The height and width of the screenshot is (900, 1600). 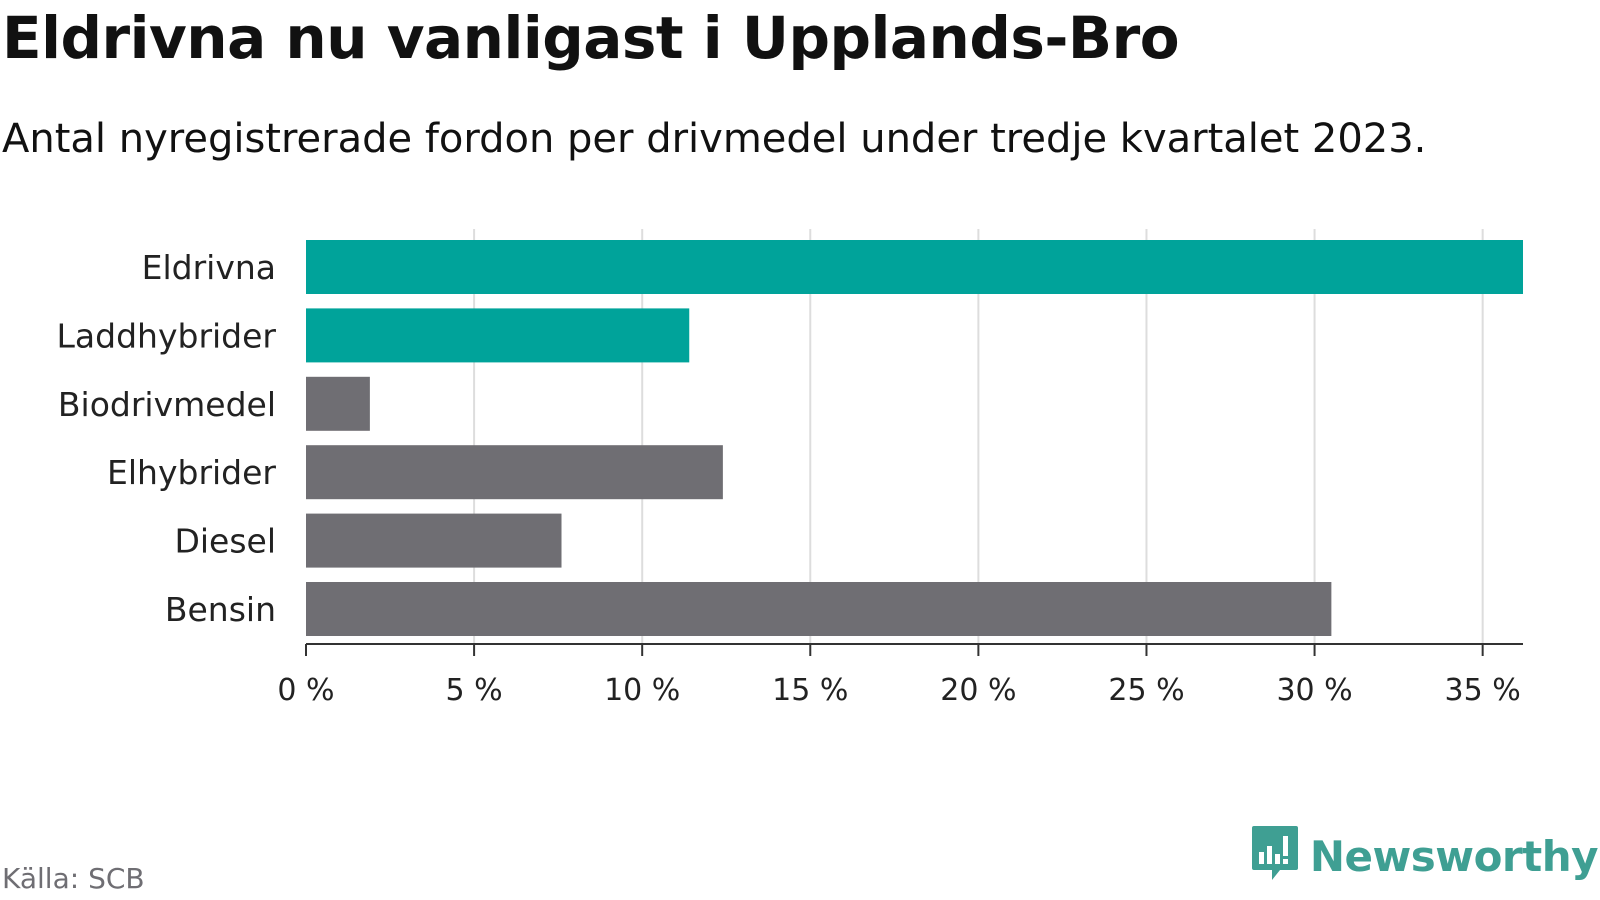 I want to click on x-axis: 0 % 5 % 10 % 15 % 20 % 25 % 30 % 35 %, so click(x=900, y=675).